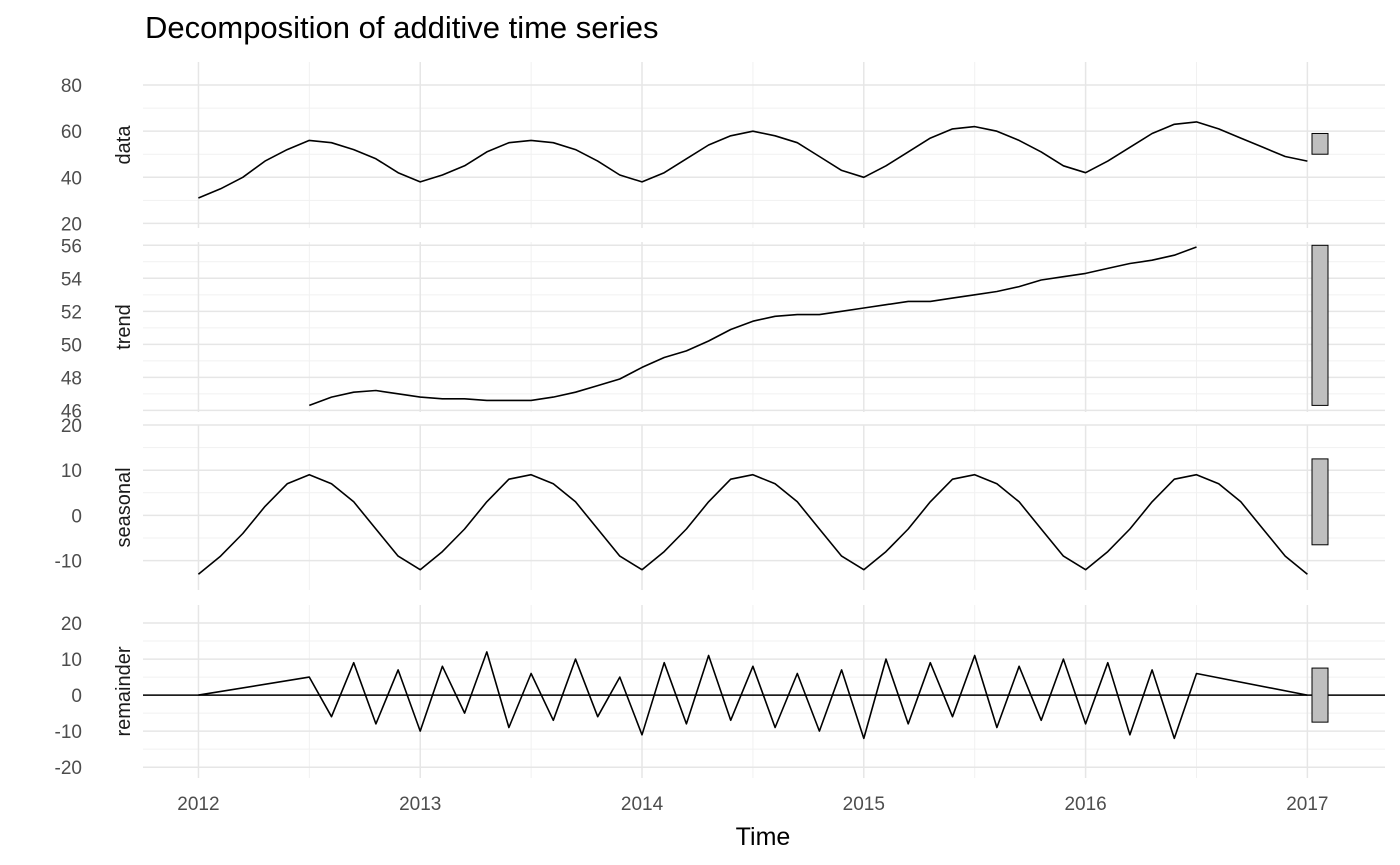 This screenshot has height=865, width=1400. What do you see at coordinates (753, 326) in the screenshot?
I see `series-line-trend` at bounding box center [753, 326].